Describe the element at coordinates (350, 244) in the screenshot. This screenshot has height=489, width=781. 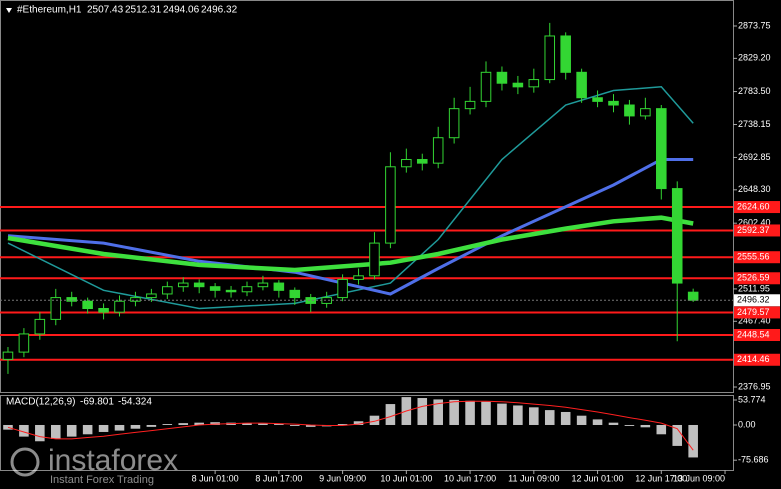
I see `moving-average` at that location.